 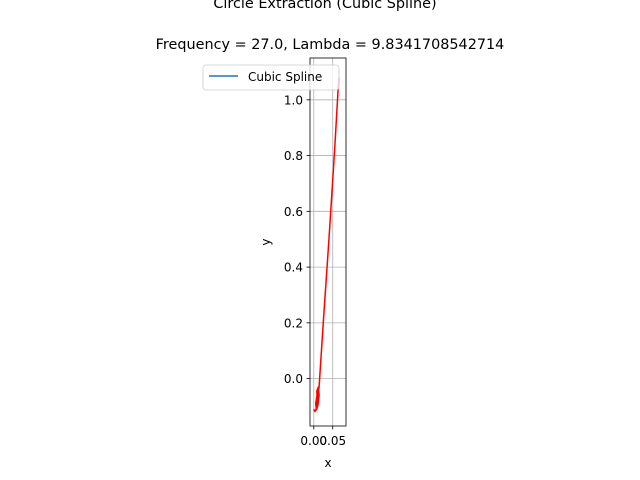 I want to click on grid-lines, so click(x=328, y=242).